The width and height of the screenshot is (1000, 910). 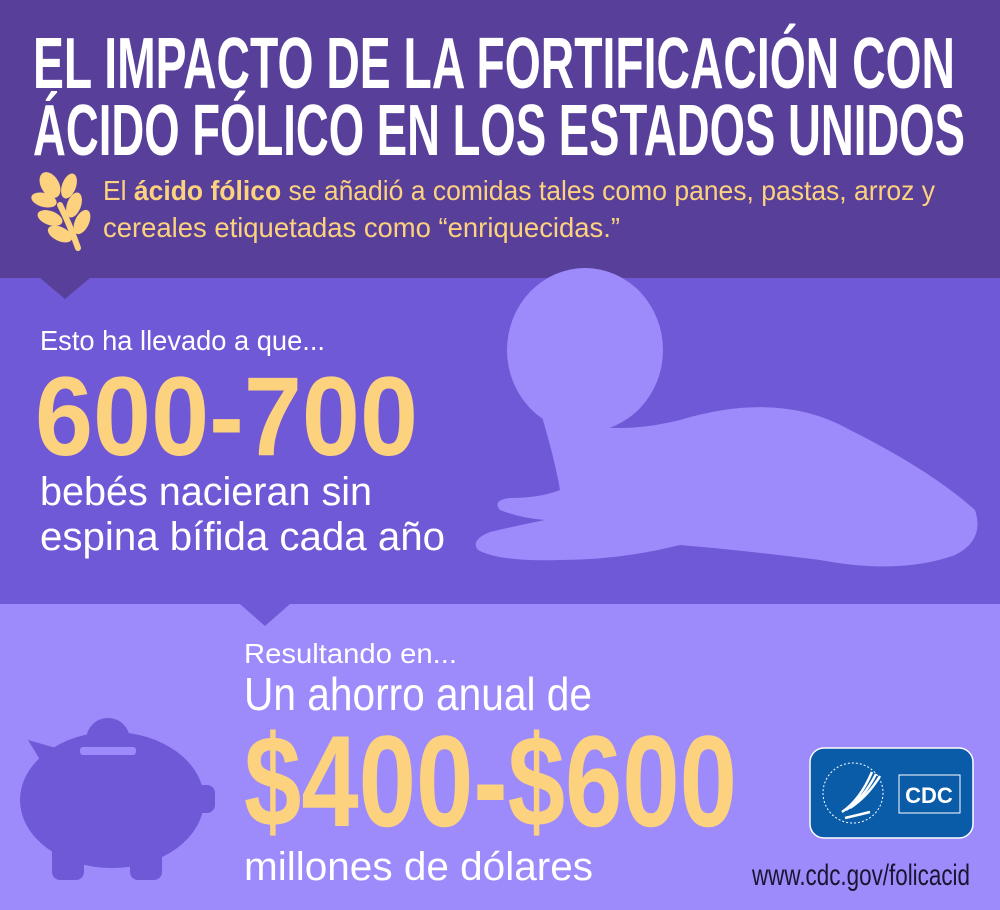 What do you see at coordinates (61, 211) in the screenshot?
I see `wheat-icon` at bounding box center [61, 211].